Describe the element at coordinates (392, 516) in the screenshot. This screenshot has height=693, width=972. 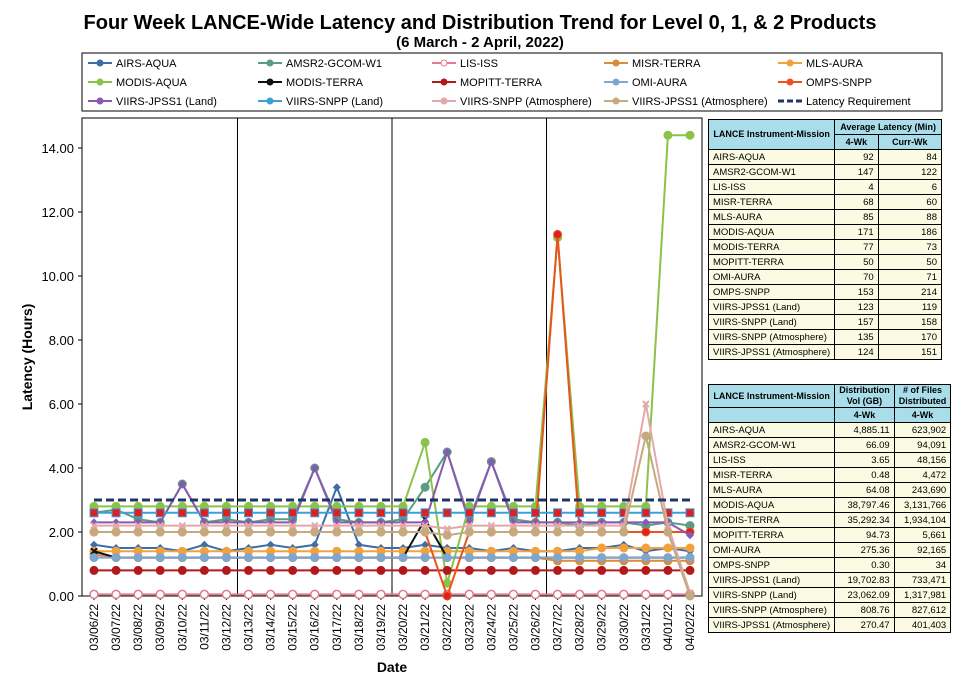
I see `series-line` at that location.